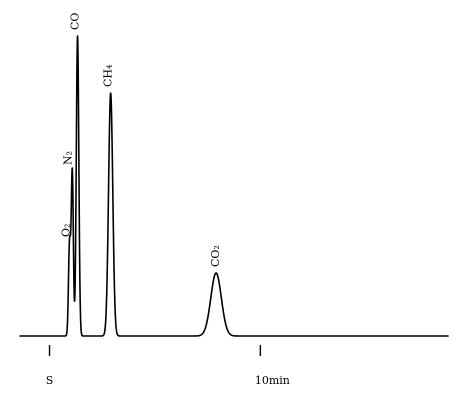  I want to click on tick-layer: S 10min, so click(168, 366).